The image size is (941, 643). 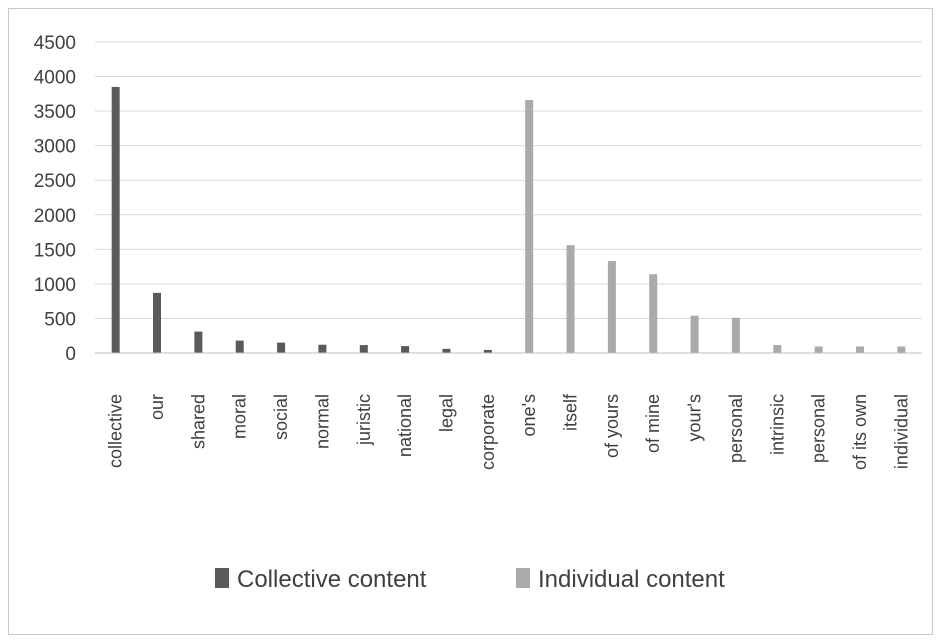 What do you see at coordinates (240, 416) in the screenshot?
I see `x-category-label: moral` at bounding box center [240, 416].